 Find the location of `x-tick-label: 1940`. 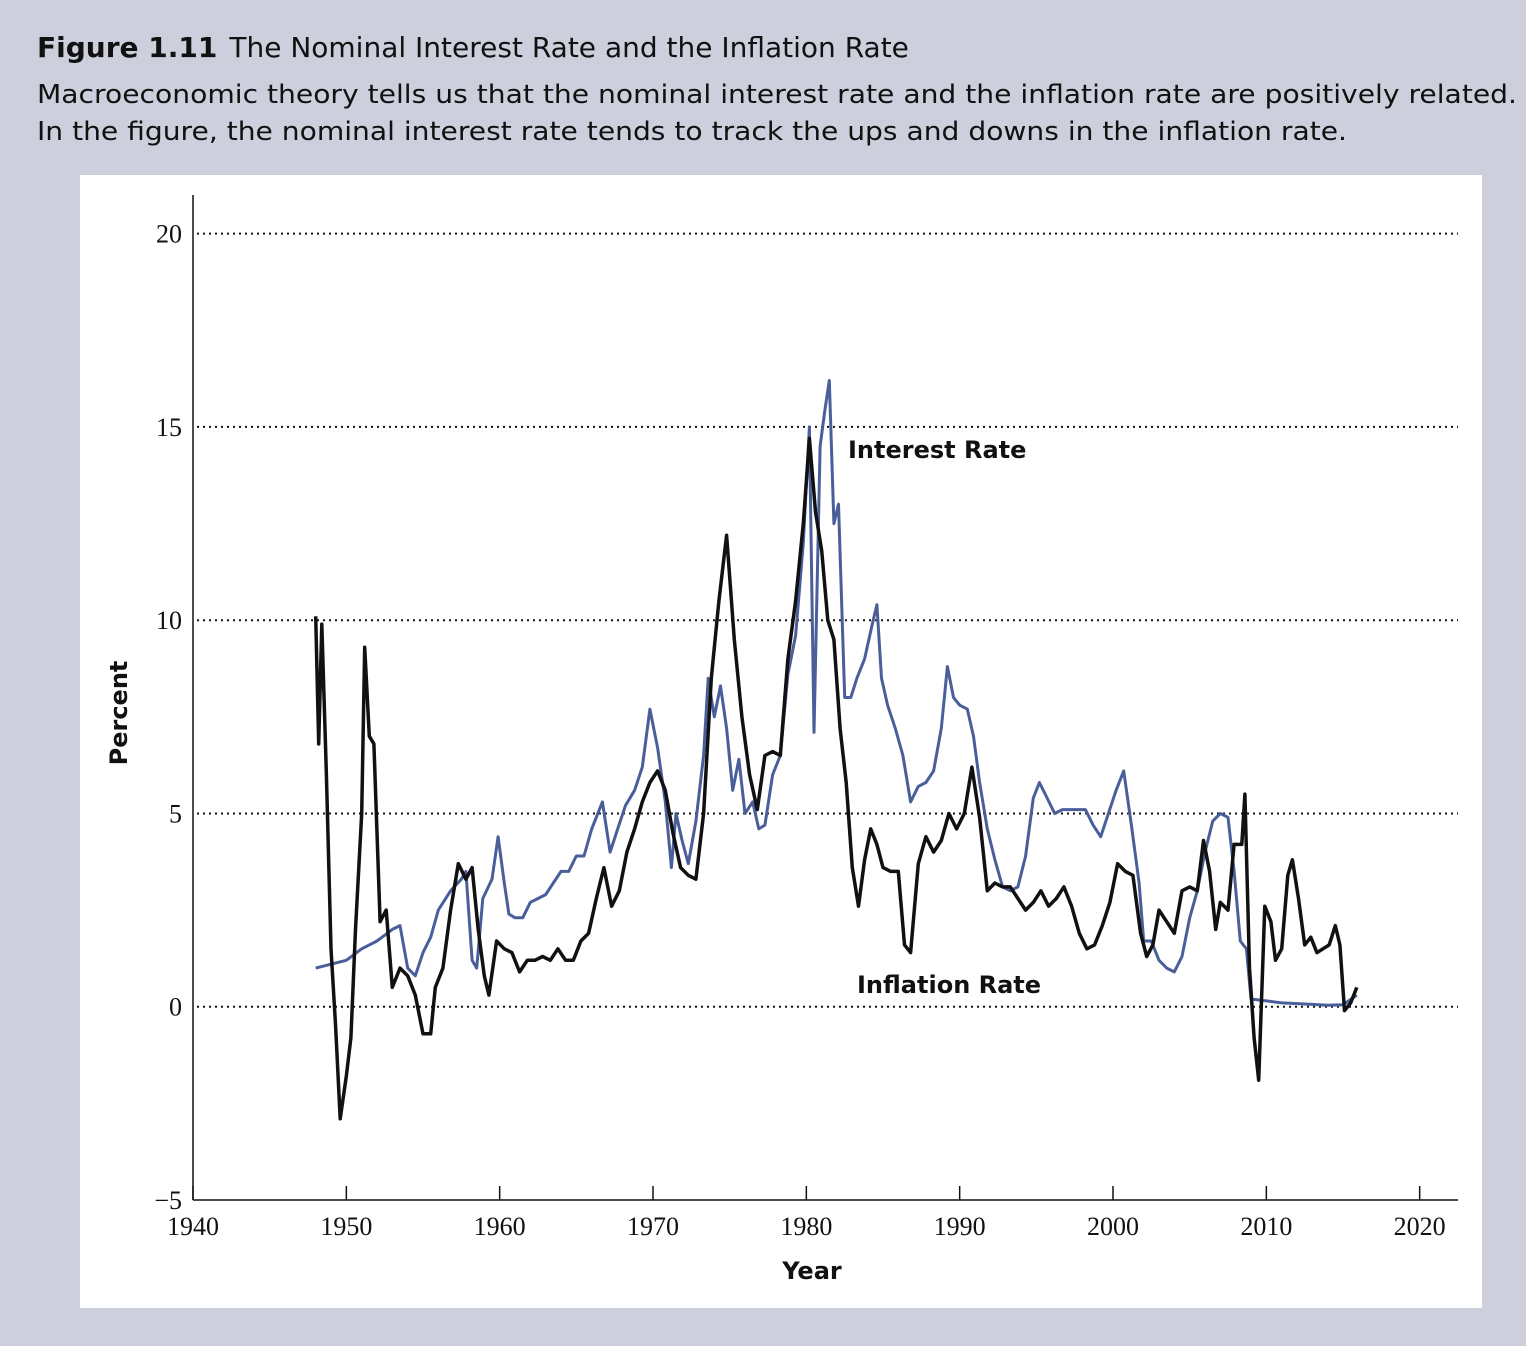

x-tick-label: 1940 is located at coordinates (193, 1226).